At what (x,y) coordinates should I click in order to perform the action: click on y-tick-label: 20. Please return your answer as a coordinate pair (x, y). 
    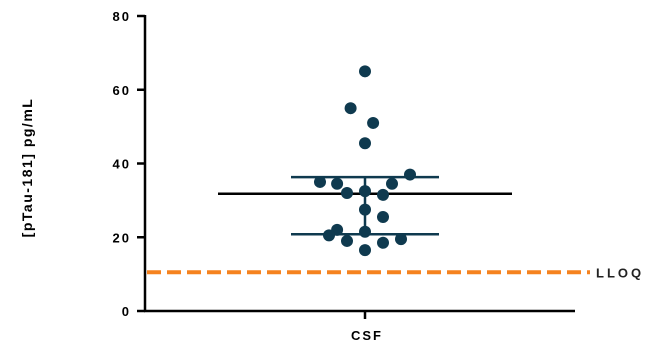
    Looking at the image, I should click on (122, 237).